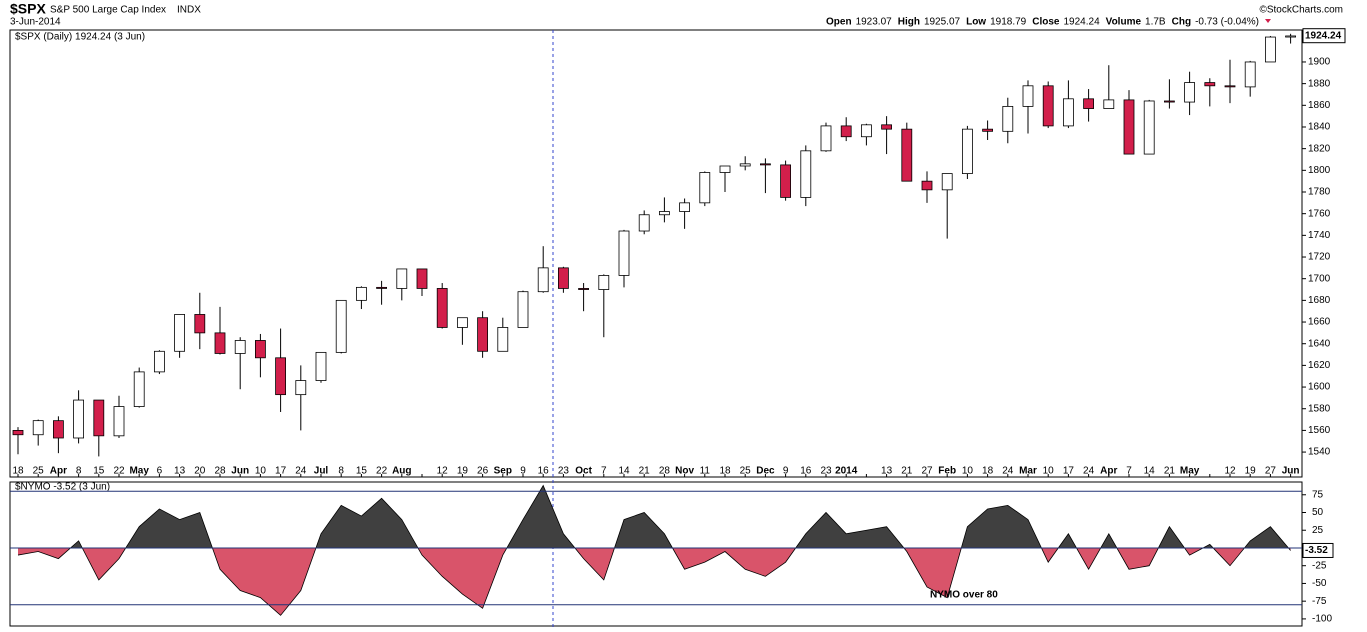  Describe the element at coordinates (874, 22) in the screenshot. I see `quote-value: 1923.07` at that location.